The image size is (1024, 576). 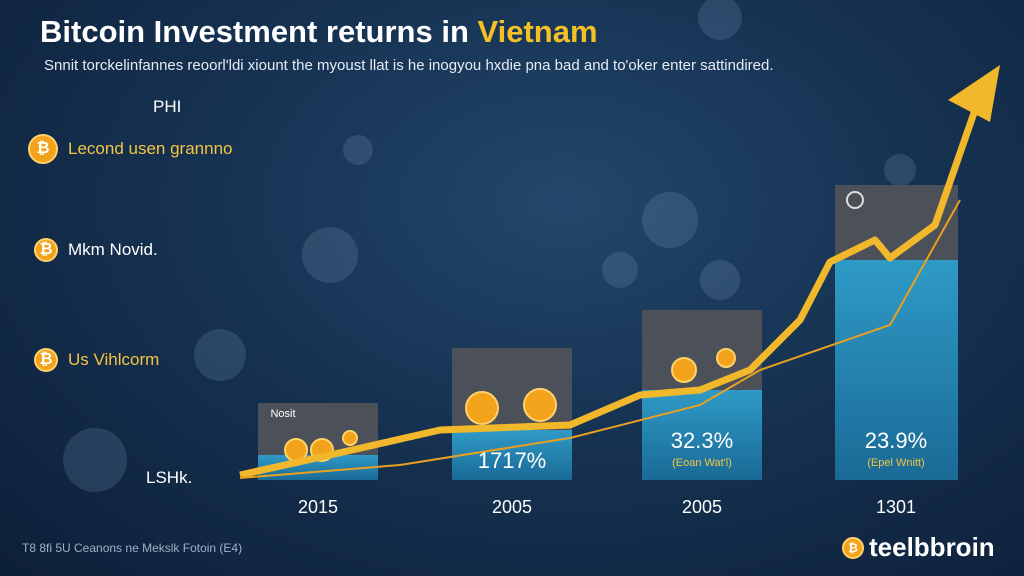 I want to click on brand: ₿ teelbbroin, so click(x=918, y=547).